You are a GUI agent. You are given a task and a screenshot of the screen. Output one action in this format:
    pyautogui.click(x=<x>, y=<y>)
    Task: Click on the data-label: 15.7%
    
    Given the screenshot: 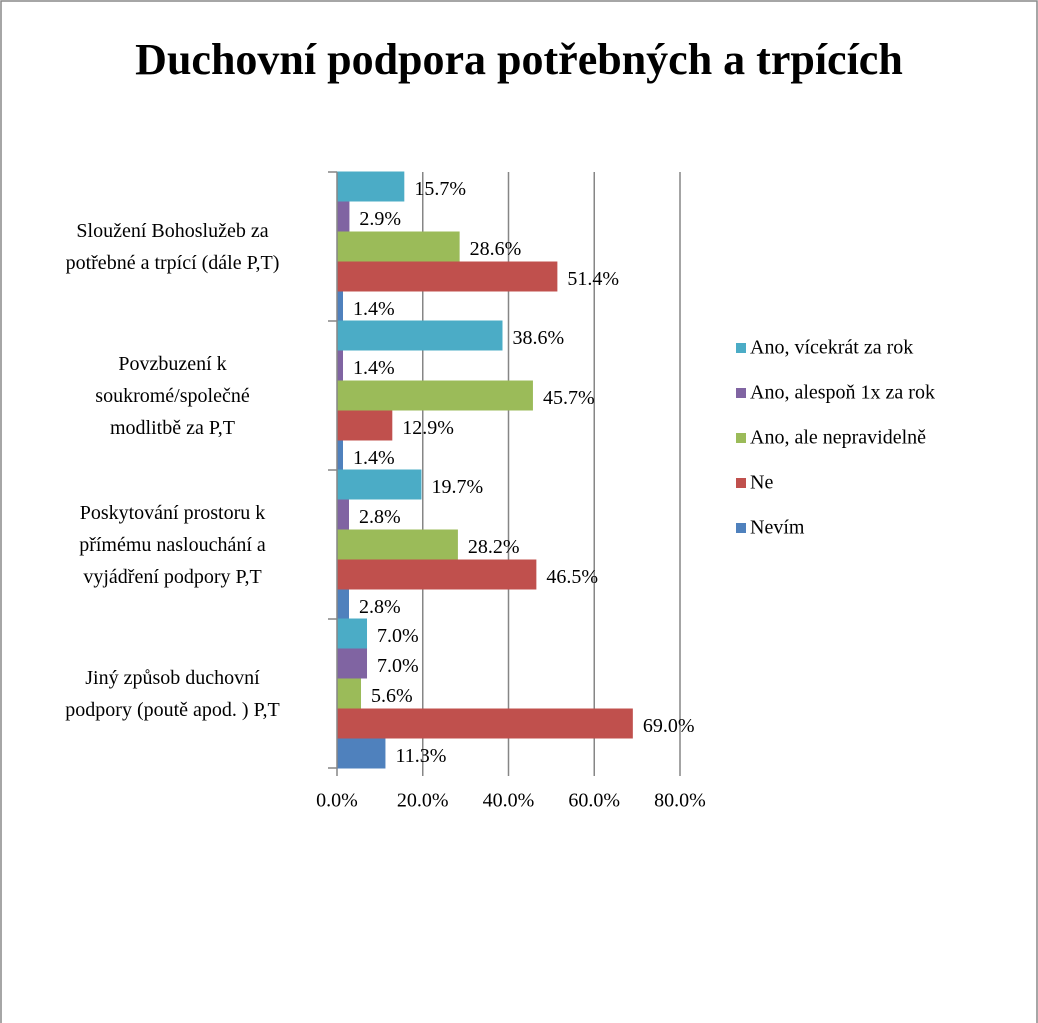 What is the action you would take?
    pyautogui.click(x=440, y=189)
    